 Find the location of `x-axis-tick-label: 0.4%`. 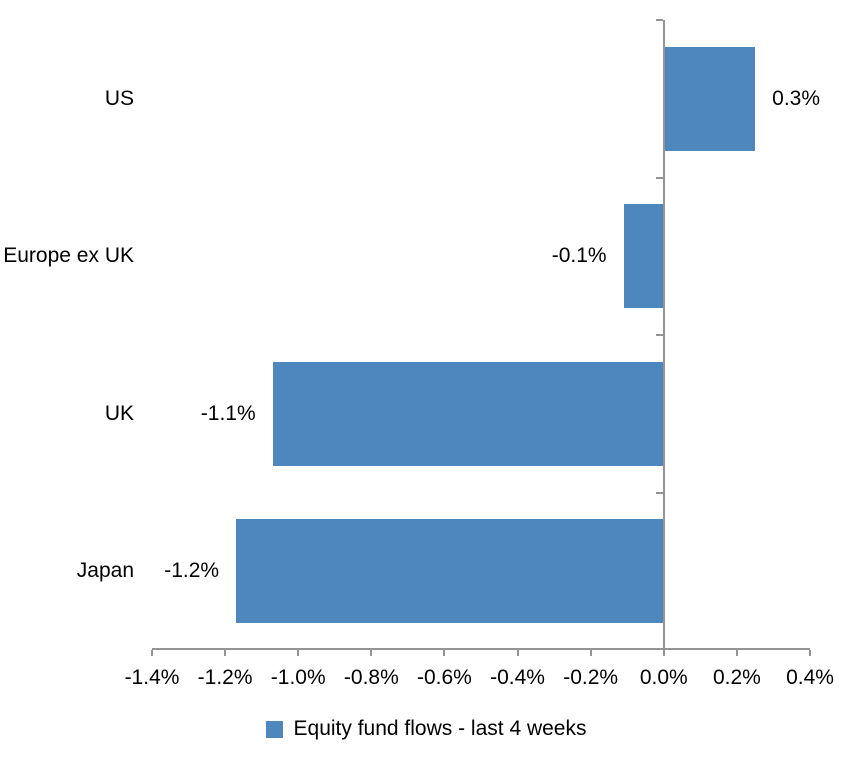

x-axis-tick-label: 0.4% is located at coordinates (810, 677).